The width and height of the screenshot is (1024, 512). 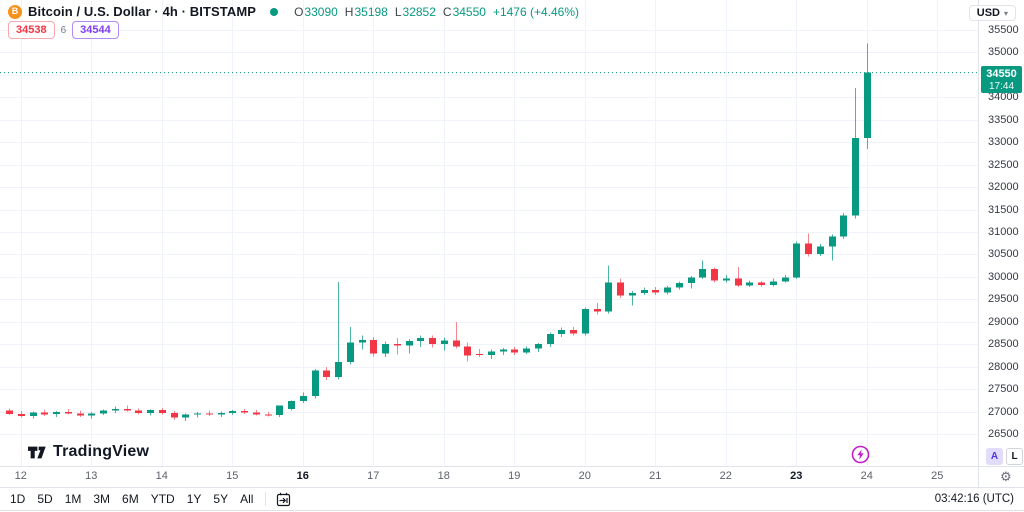 I want to click on tradingview-logo: TradingView, so click(x=88, y=452).